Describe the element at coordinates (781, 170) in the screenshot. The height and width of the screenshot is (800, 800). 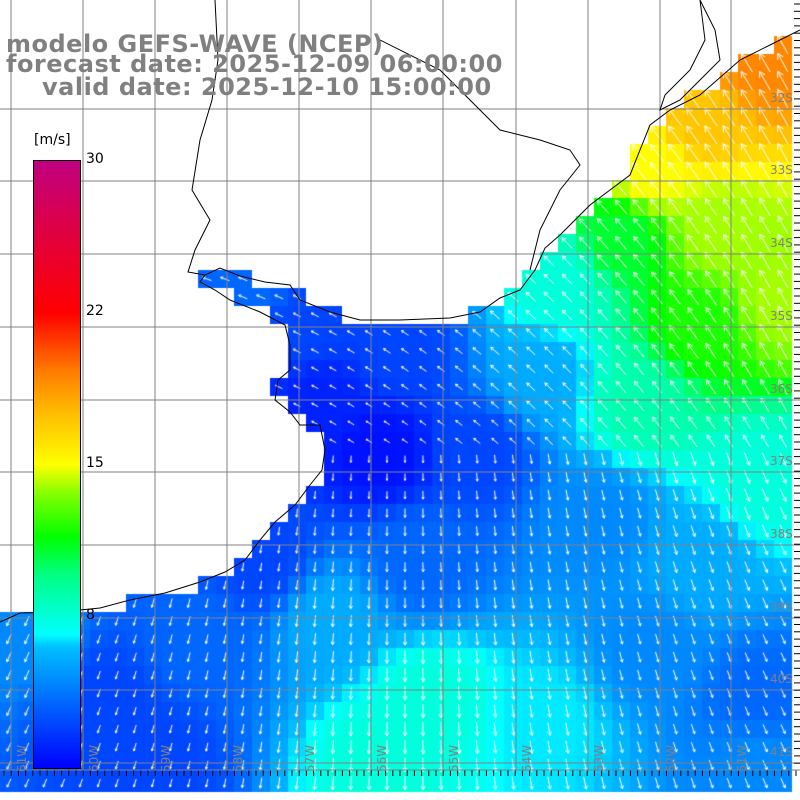
I see `lat-label: 33S` at that location.